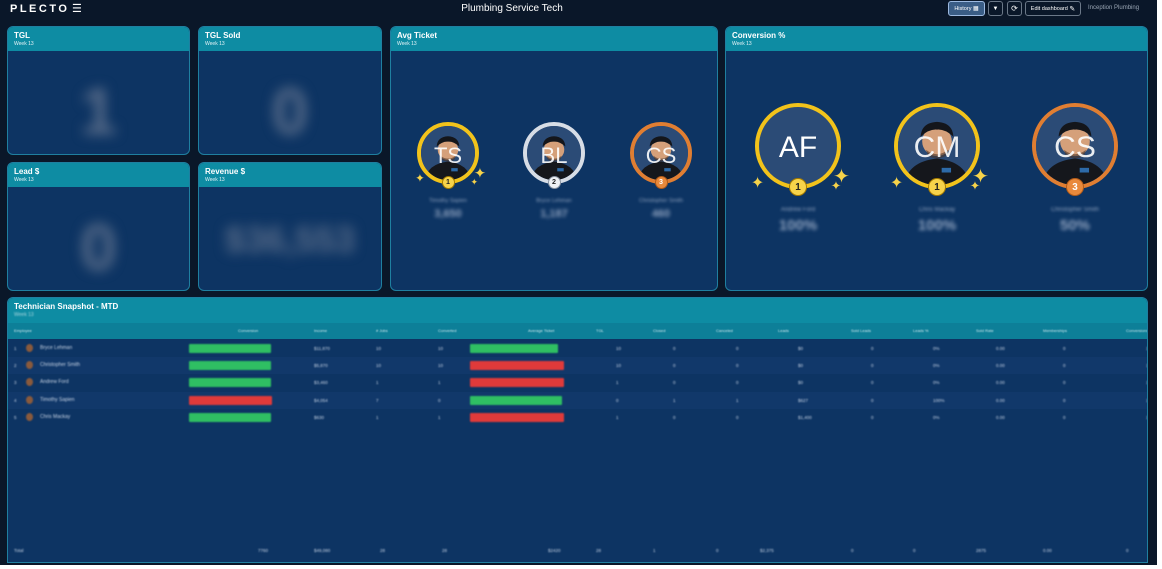 The width and height of the screenshot is (1162, 569). I want to click on column-header: Sold Leads, so click(861, 330).